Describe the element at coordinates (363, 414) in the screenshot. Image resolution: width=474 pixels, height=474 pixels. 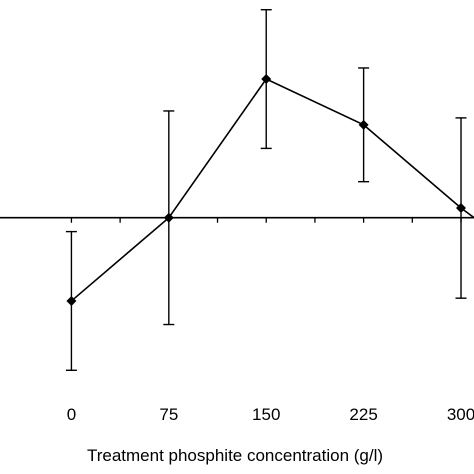
I see `x-tick-label: 225` at that location.